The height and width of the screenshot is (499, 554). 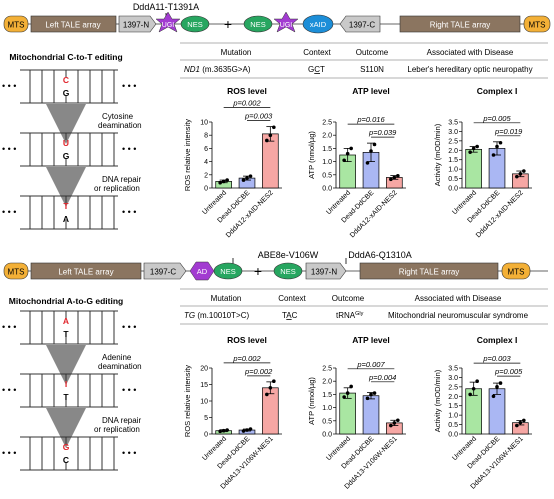 What do you see at coordinates (497, 91) in the screenshot?
I see `chart-title: Complex I` at bounding box center [497, 91].